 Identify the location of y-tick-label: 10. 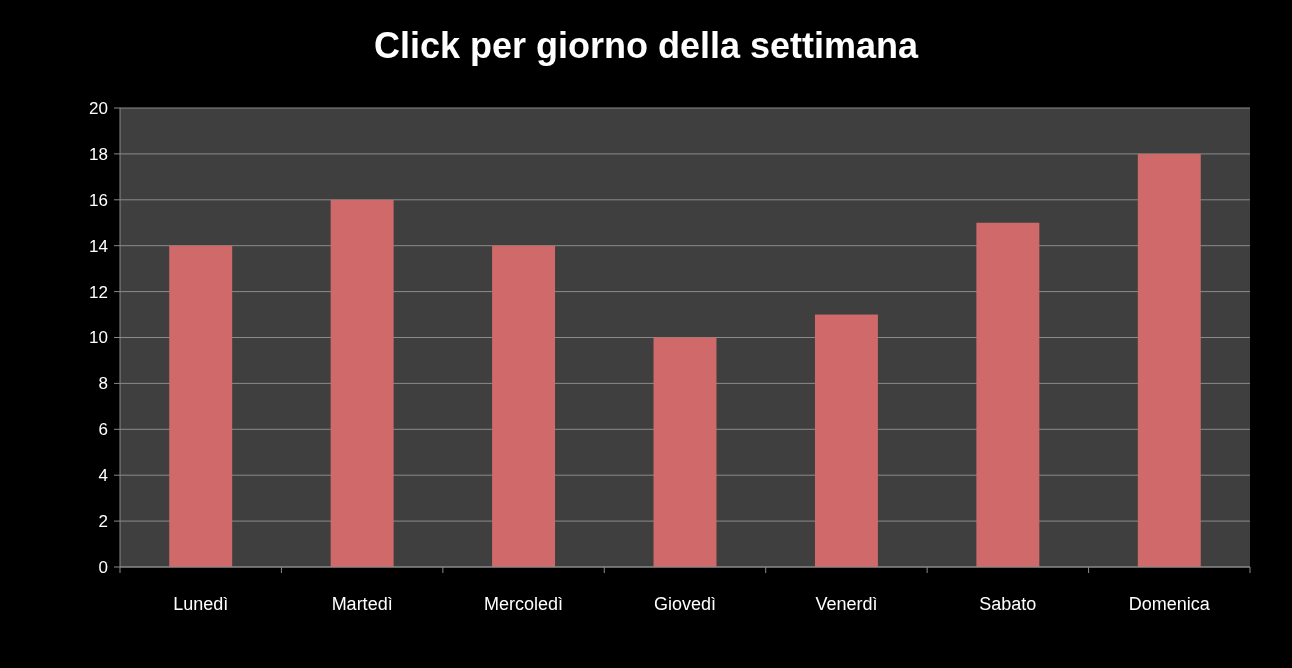
(98, 338).